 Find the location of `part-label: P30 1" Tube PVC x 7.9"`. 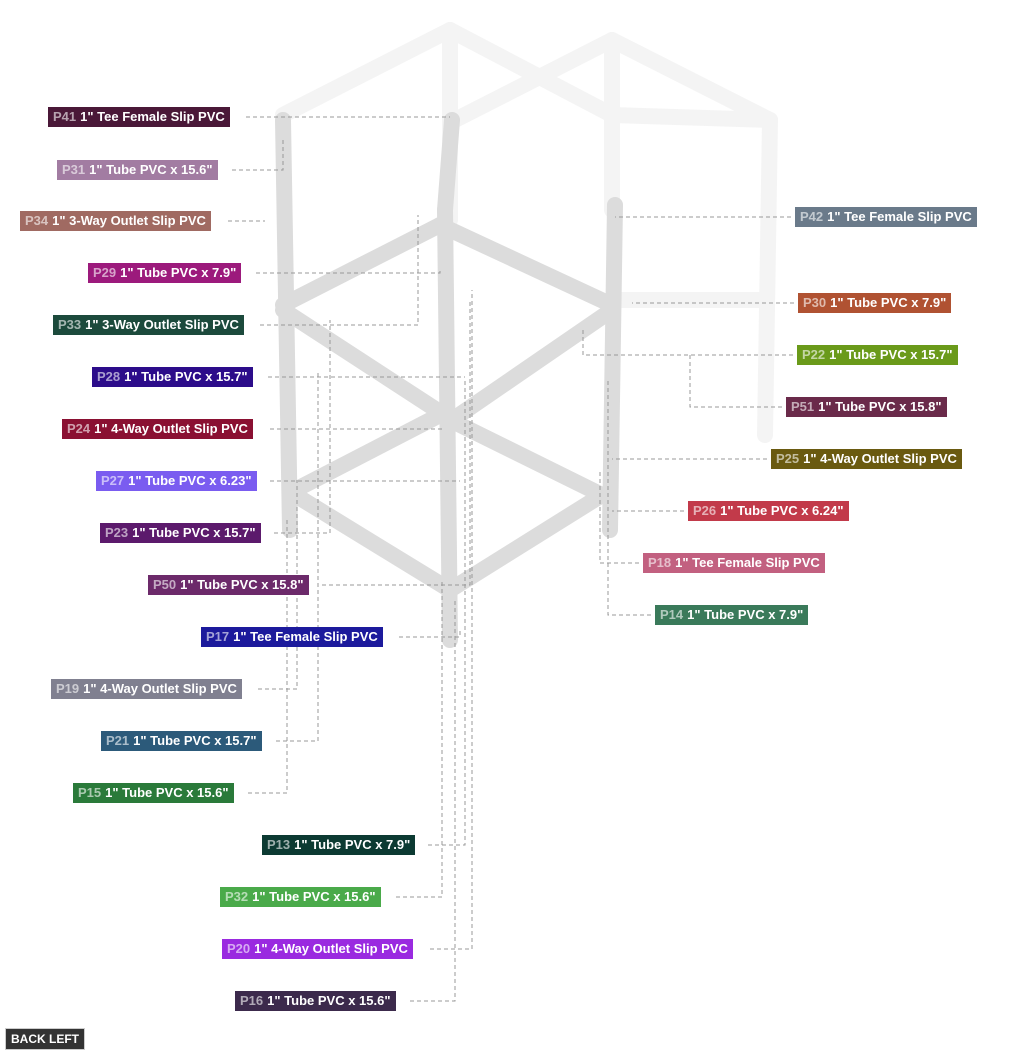

part-label: P30 1" Tube PVC x 7.9" is located at coordinates (875, 303).